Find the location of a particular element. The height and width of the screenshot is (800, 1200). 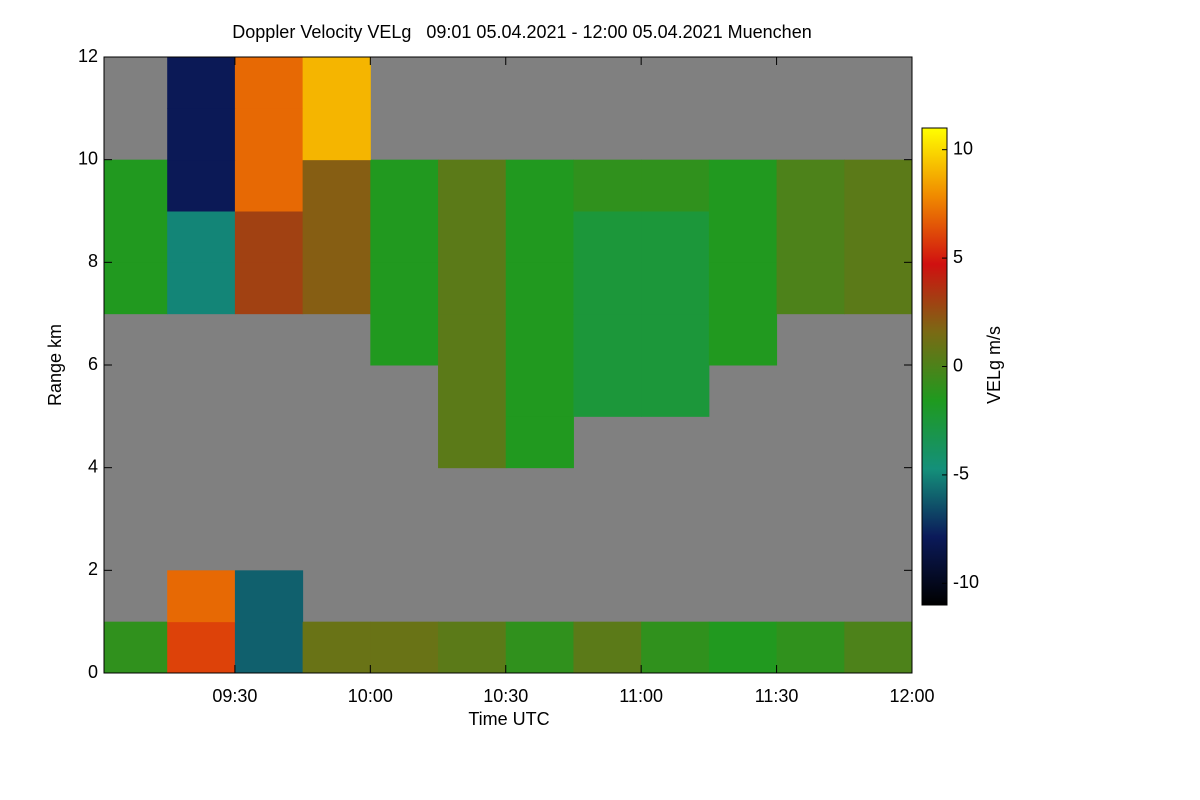

y-tick-label: 8 is located at coordinates (93, 261).